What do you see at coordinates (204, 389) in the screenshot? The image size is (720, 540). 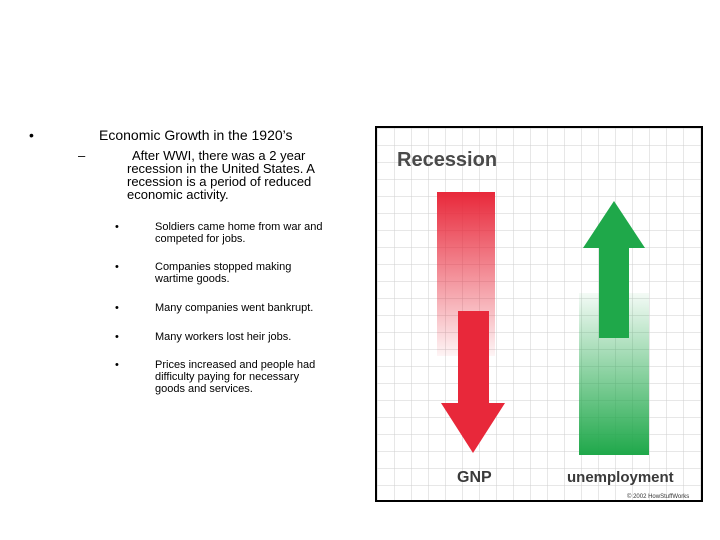 I see `list-item-line: goods and services.` at bounding box center [204, 389].